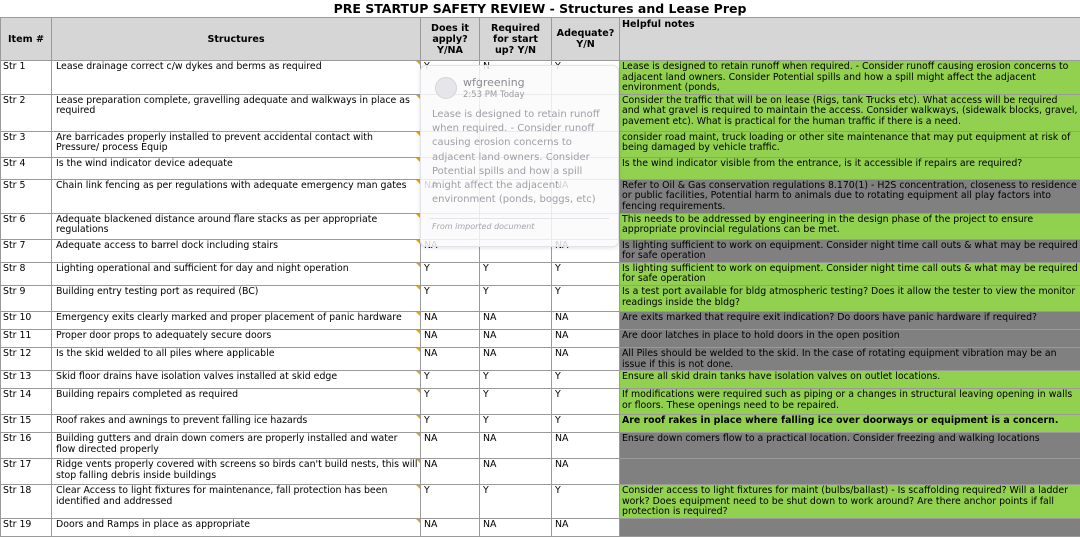 Image resolution: width=1080 pixels, height=537 pixels. I want to click on item-cell: Str 16, so click(26, 446).